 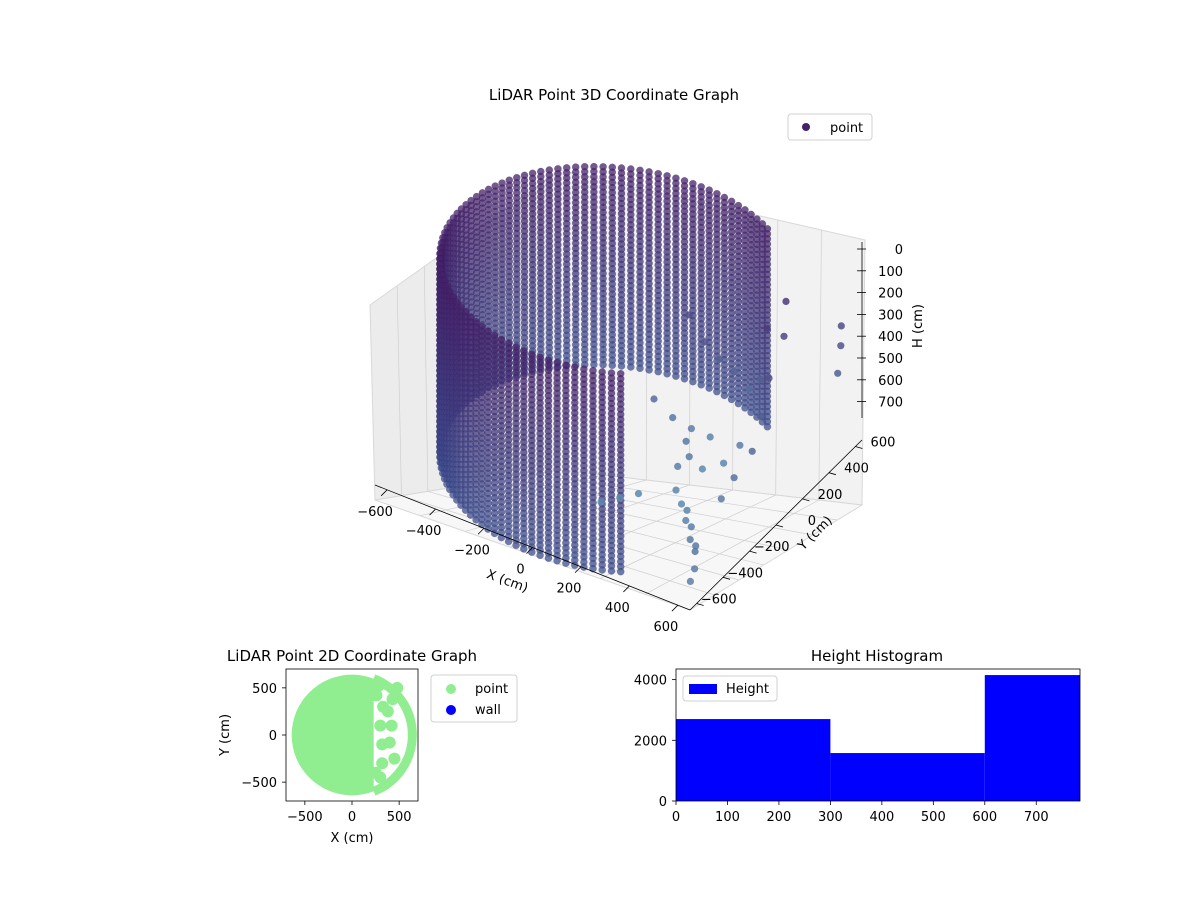 What do you see at coordinates (424, 531) in the screenshot?
I see `x-tick-label-3d: −400` at bounding box center [424, 531].